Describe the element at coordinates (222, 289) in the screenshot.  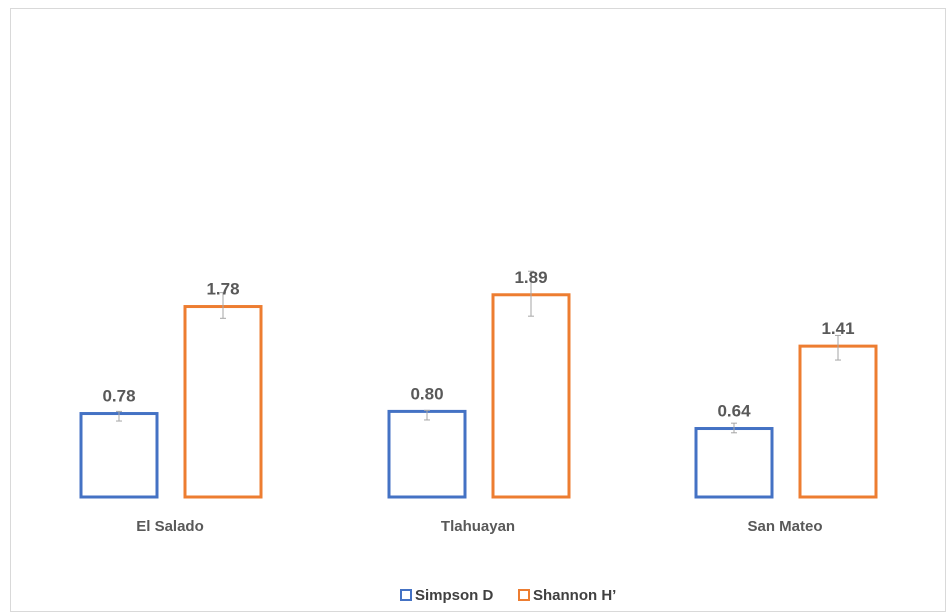
I see `data-label-shannon-h-el-salado: 1.78` at that location.